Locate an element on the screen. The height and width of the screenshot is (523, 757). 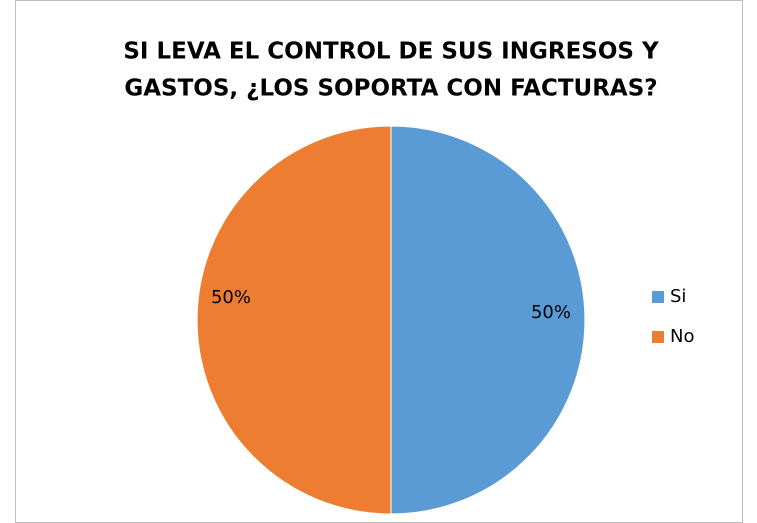
chart-title: SI LEVA EL CONTROL DE SUS INGRESOS Y is located at coordinates (391, 52).